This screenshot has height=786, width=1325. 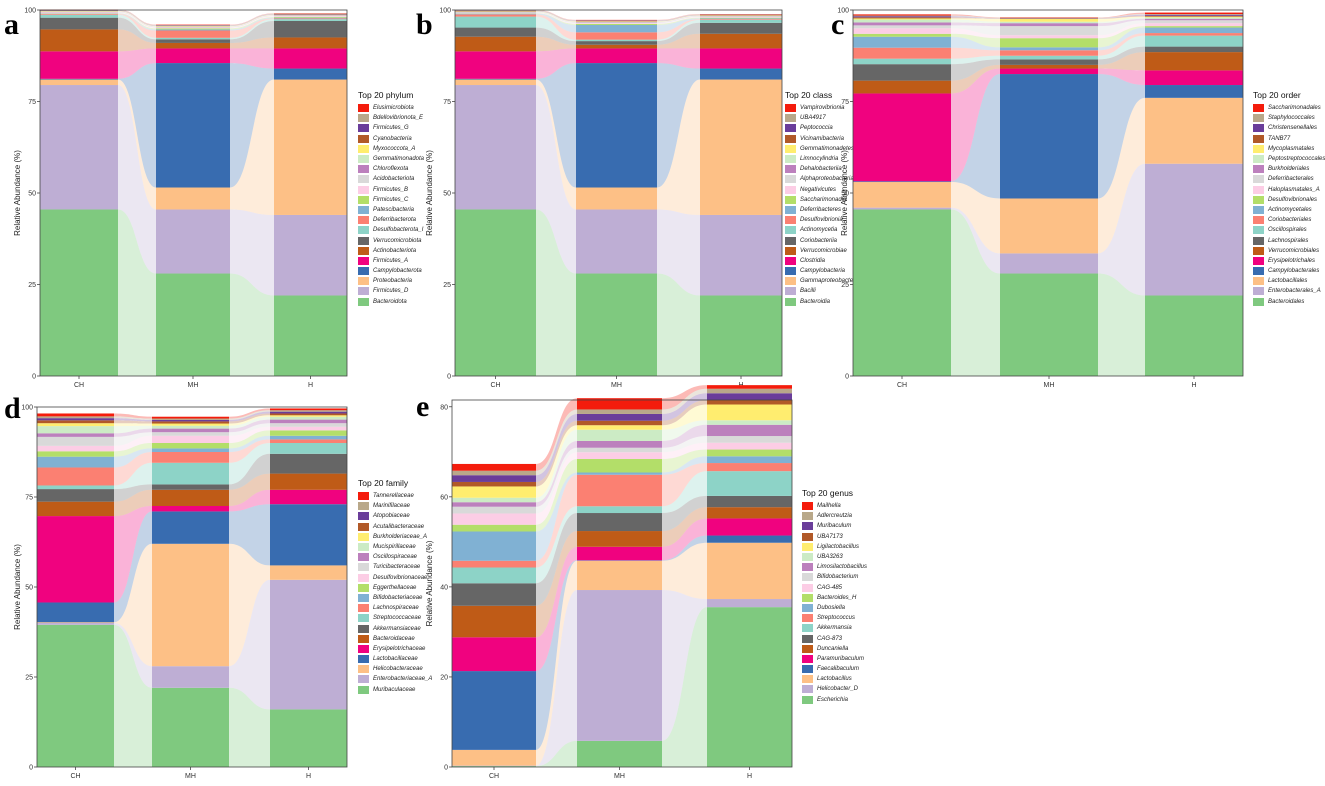 What do you see at coordinates (395, 547) in the screenshot?
I see `legend-item: Mucispirillaceae` at bounding box center [395, 547].